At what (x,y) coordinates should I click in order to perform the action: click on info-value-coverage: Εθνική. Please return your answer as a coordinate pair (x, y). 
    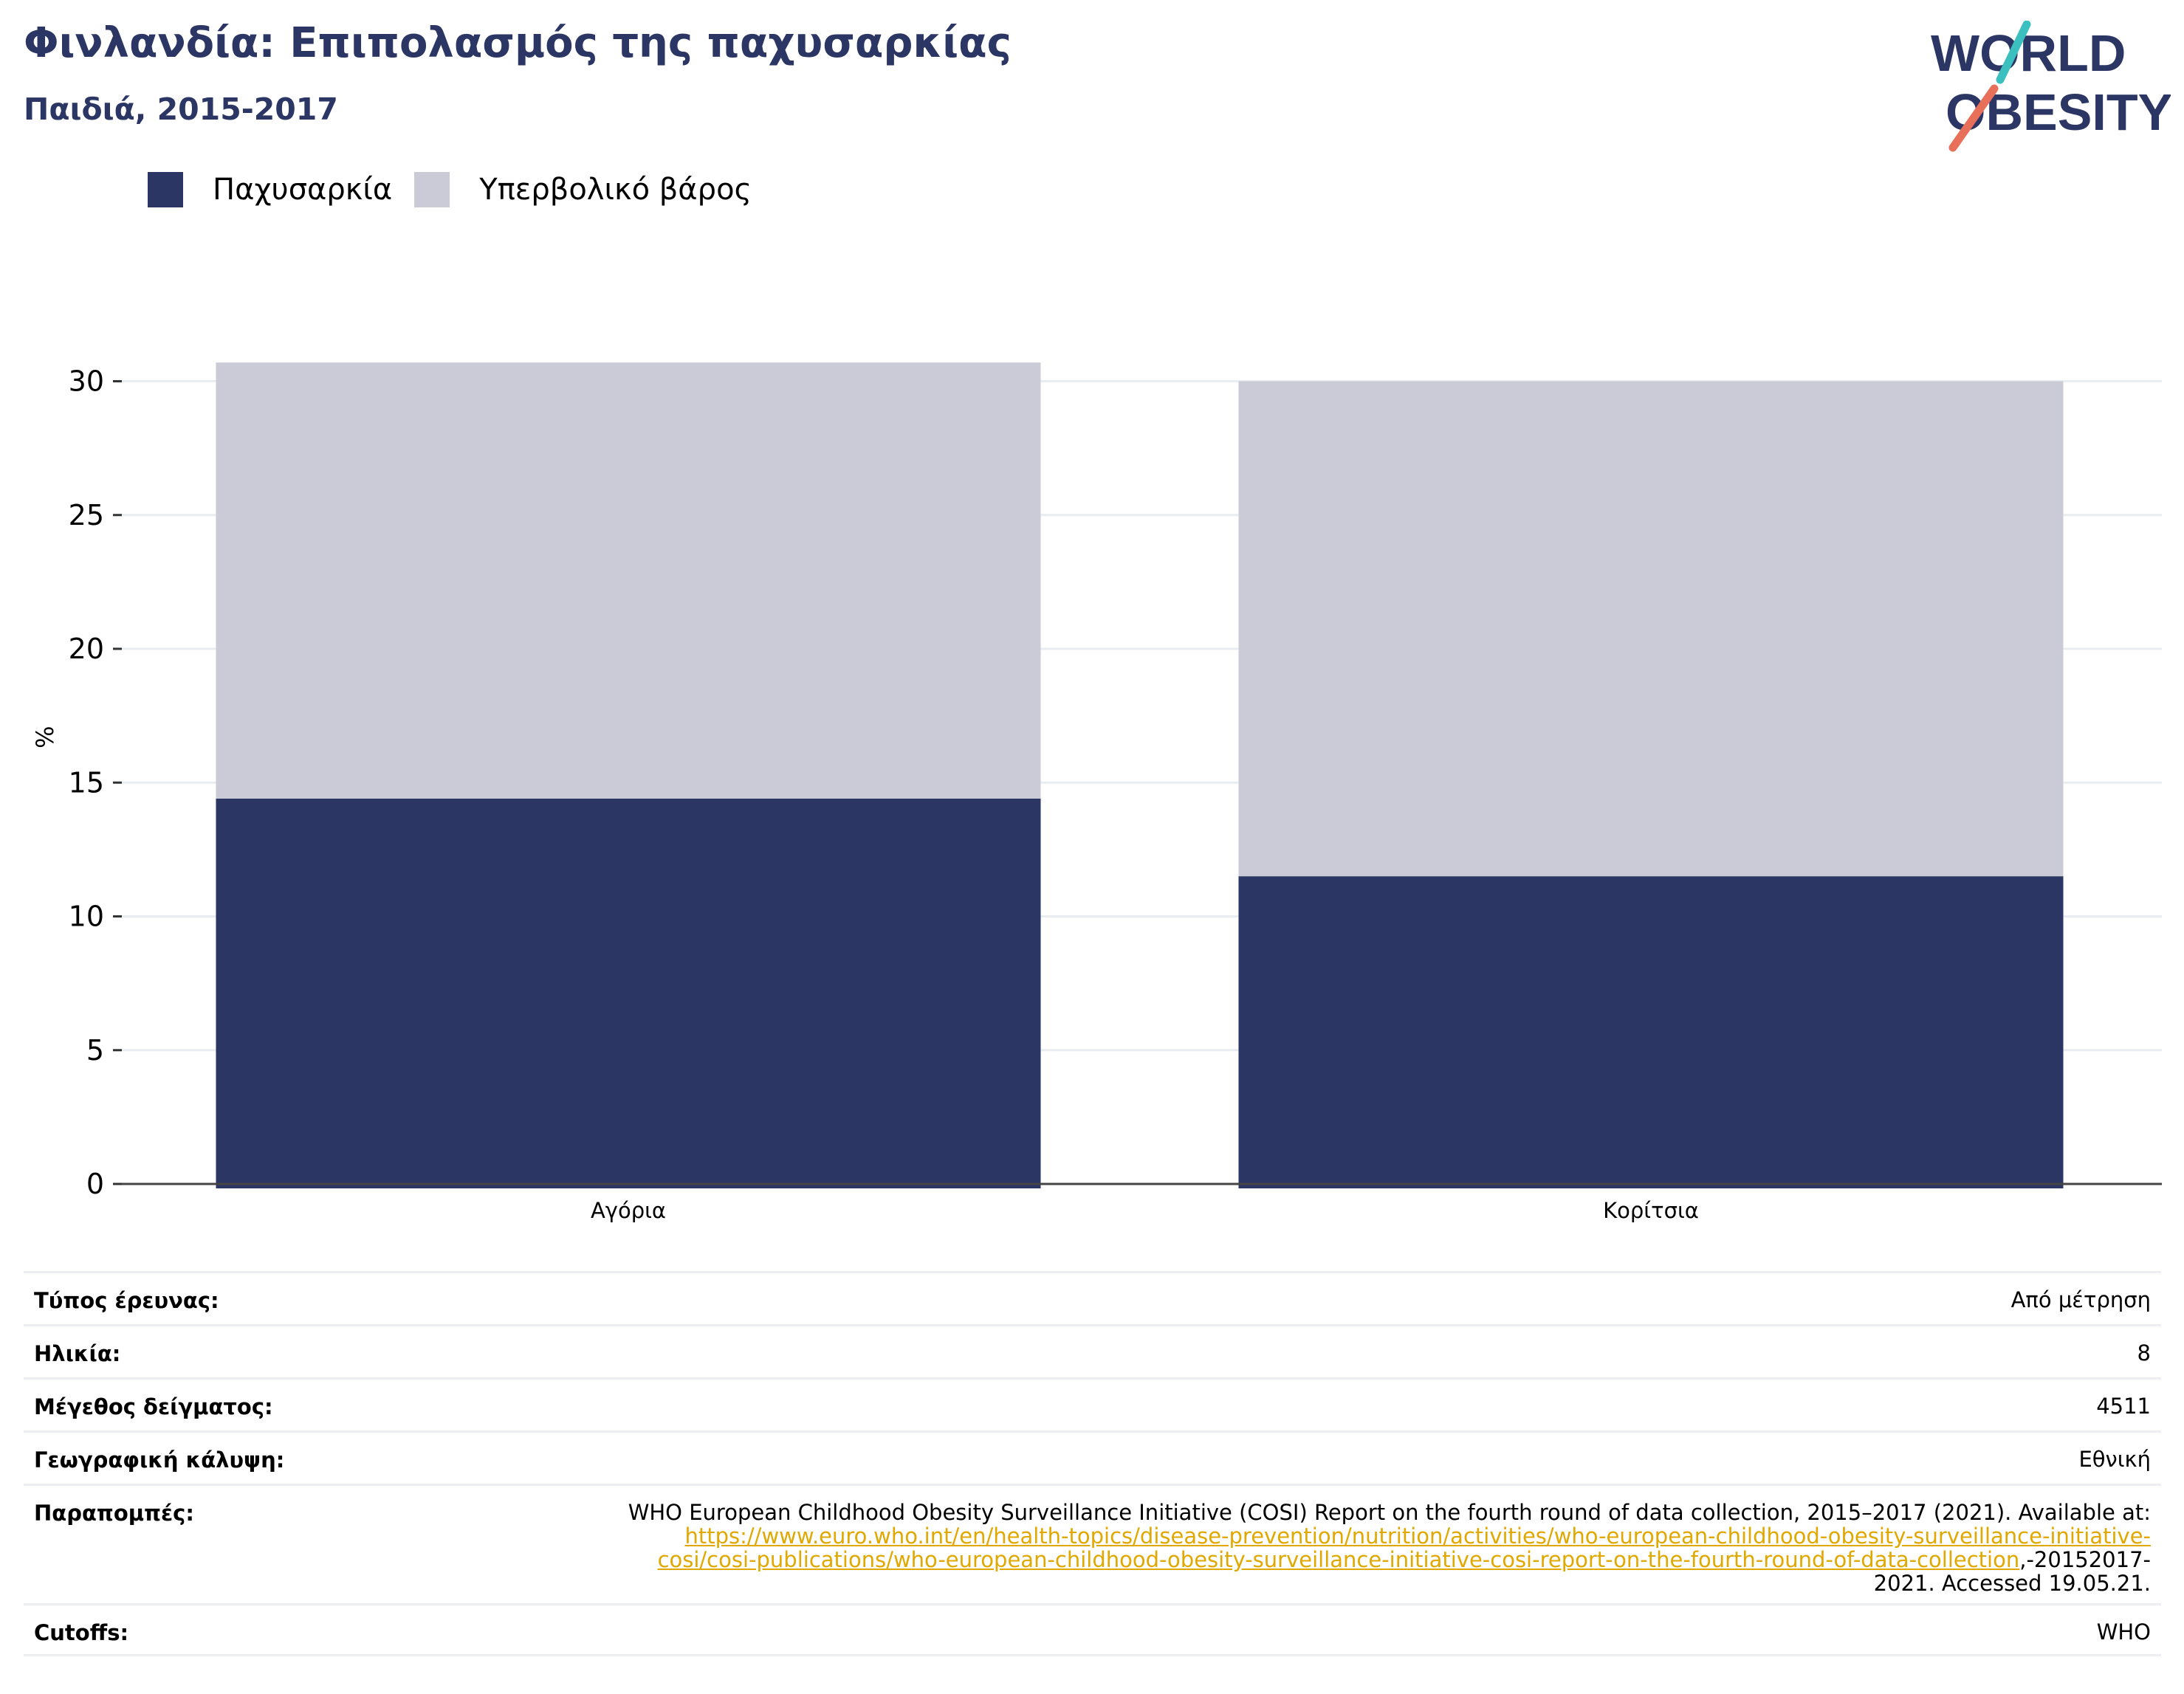
    Looking at the image, I should click on (2114, 1459).